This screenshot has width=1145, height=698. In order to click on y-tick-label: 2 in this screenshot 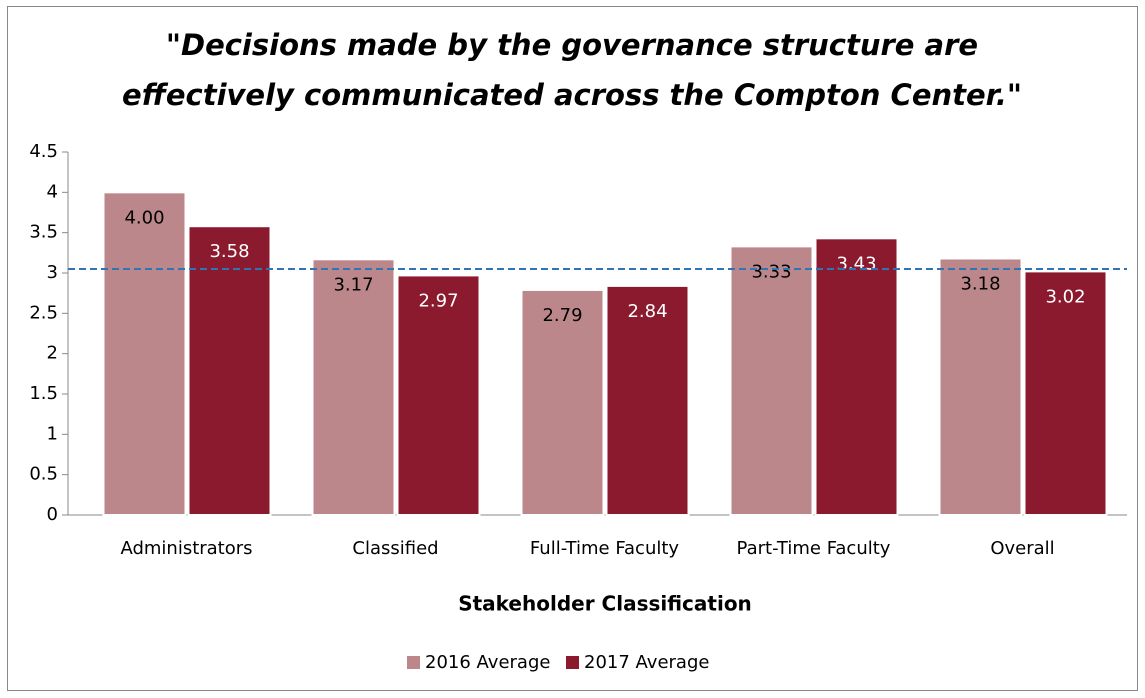, I will do `click(52, 353)`.